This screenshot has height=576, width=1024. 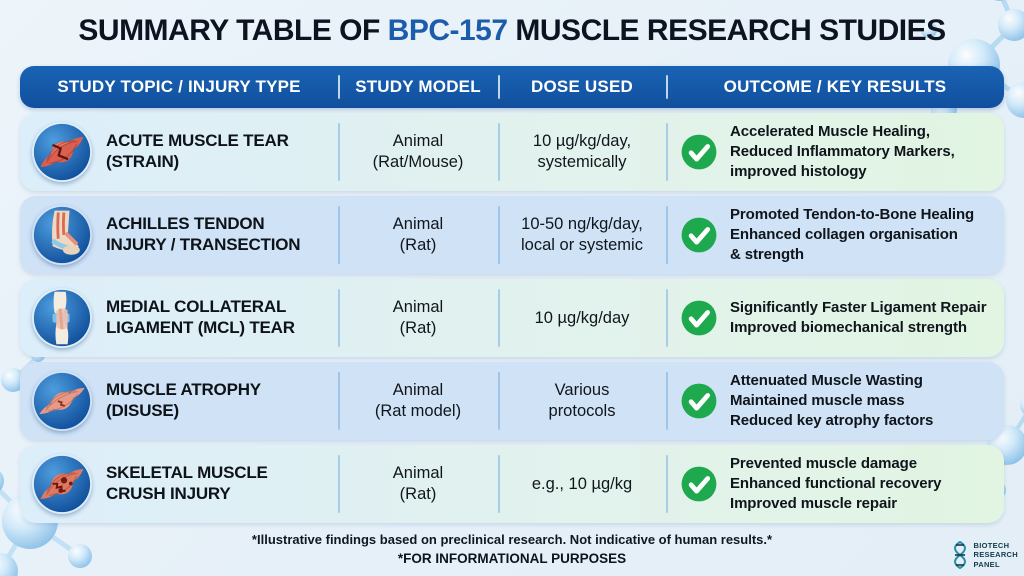 I want to click on dna-helix-icon, so click(x=959, y=555).